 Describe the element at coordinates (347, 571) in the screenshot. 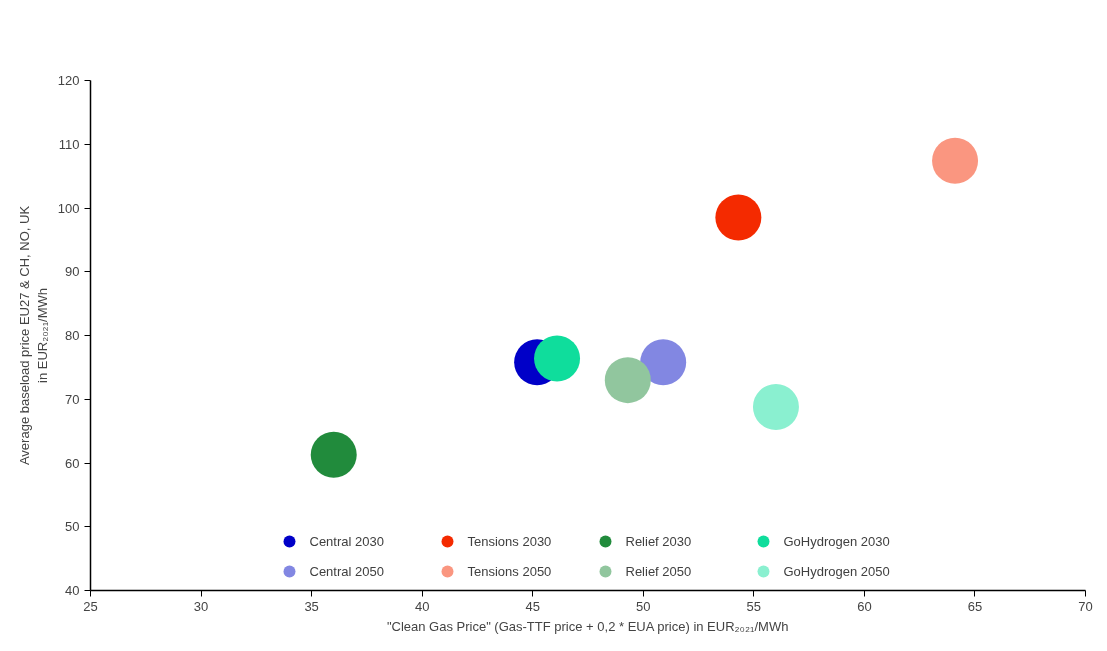

I see `legend-label: Central 2050` at that location.